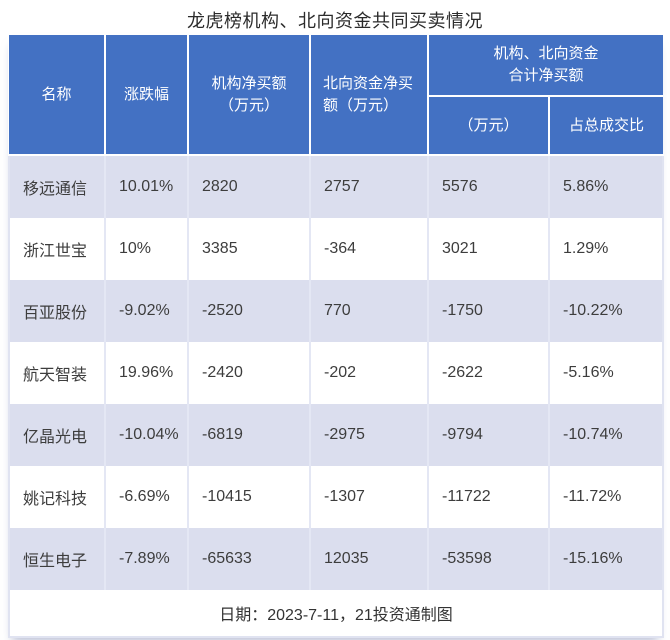  Describe the element at coordinates (248, 559) in the screenshot. I see `cell-inst-net-buy: -65633` at that location.